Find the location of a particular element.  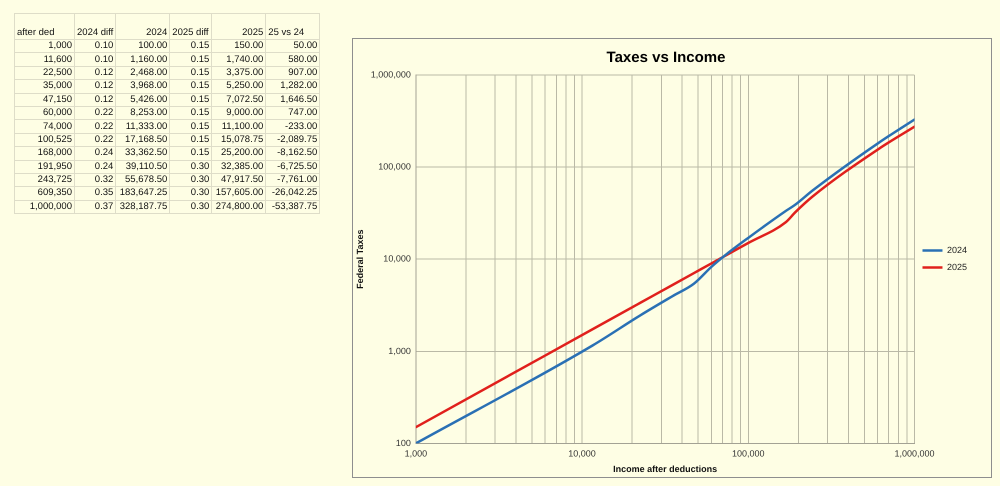

text: 168,000 is located at coordinates (44, 153).